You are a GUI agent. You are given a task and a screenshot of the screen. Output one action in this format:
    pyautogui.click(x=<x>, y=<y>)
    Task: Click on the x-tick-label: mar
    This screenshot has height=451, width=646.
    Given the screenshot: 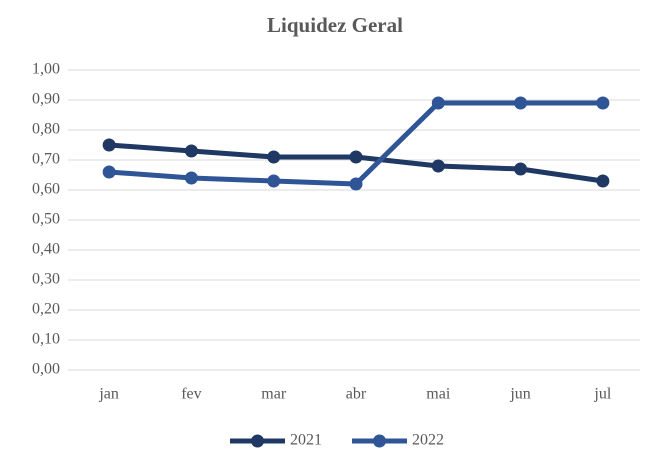 What is the action you would take?
    pyautogui.click(x=274, y=394)
    